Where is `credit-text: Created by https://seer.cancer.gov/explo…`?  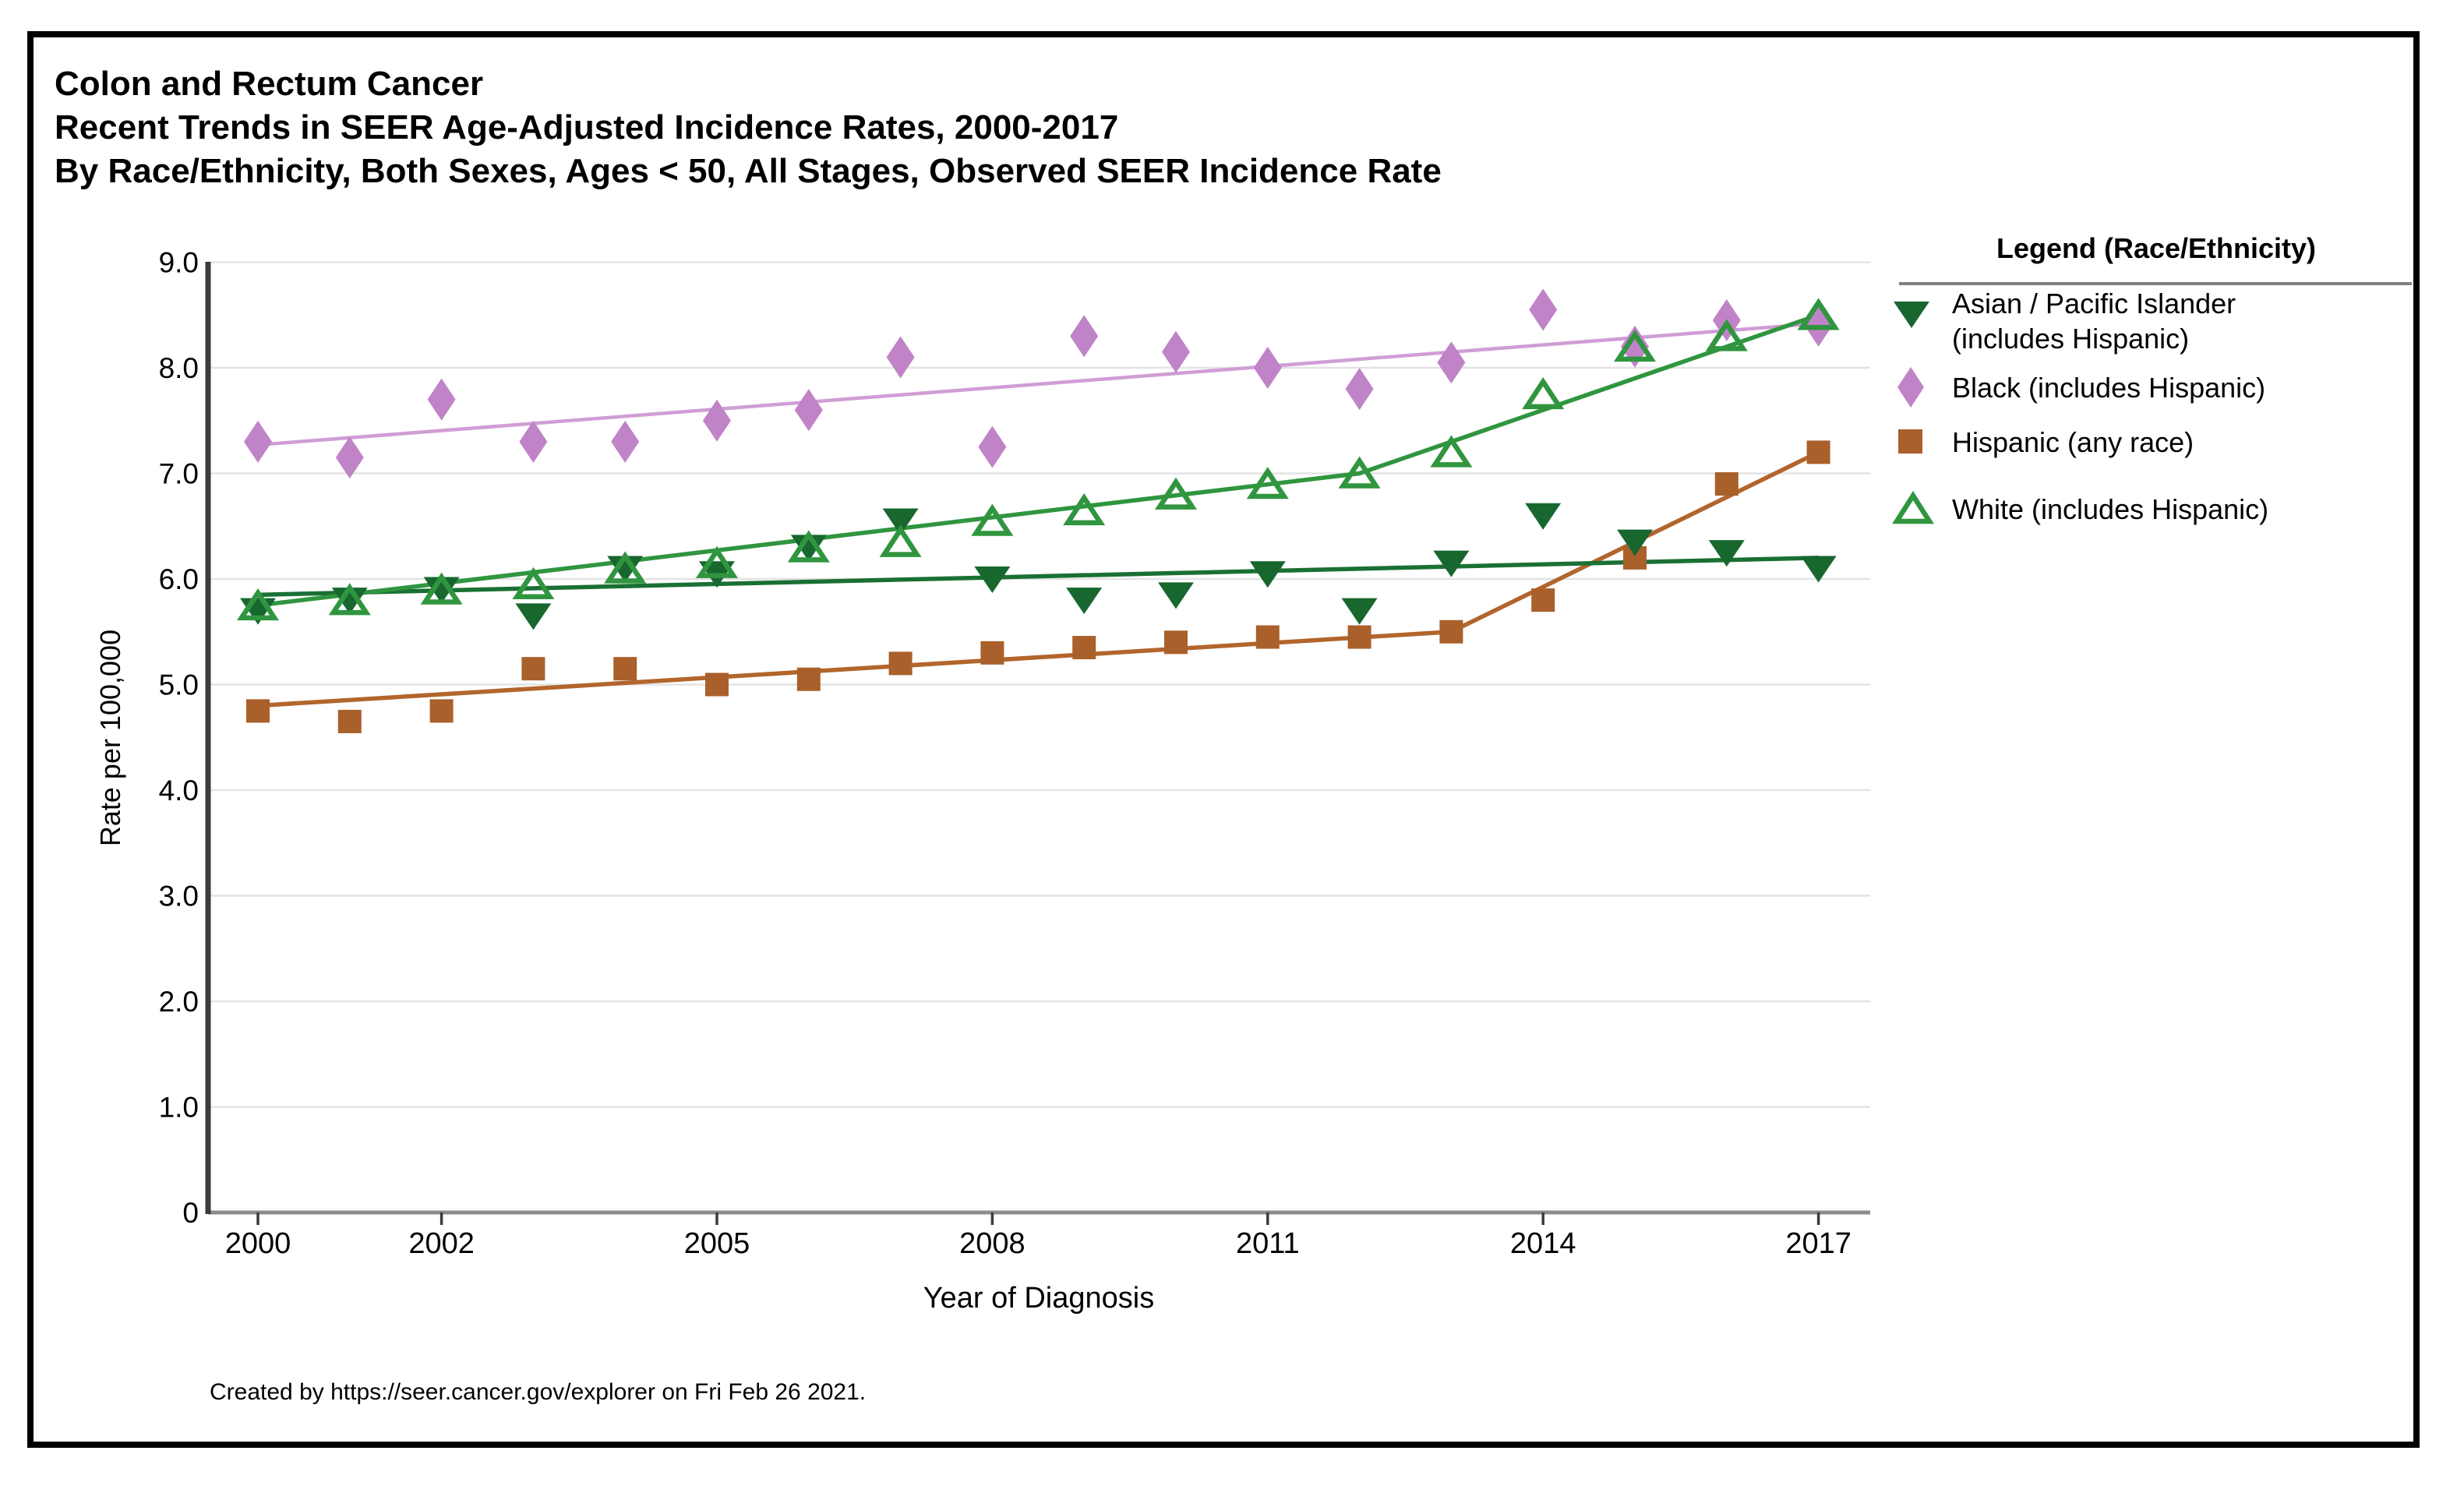 credit-text: Created by https://seer.cancer.gov/explo… is located at coordinates (538, 1392).